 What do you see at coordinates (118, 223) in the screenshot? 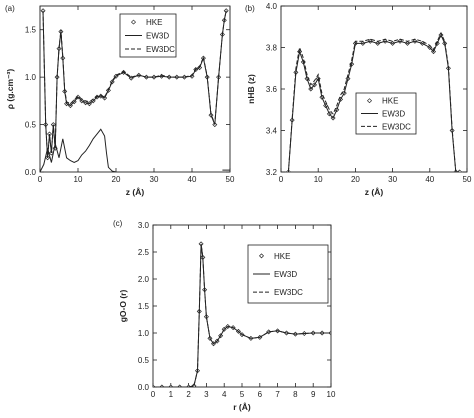
I see `panel-label: (c)` at bounding box center [118, 223].